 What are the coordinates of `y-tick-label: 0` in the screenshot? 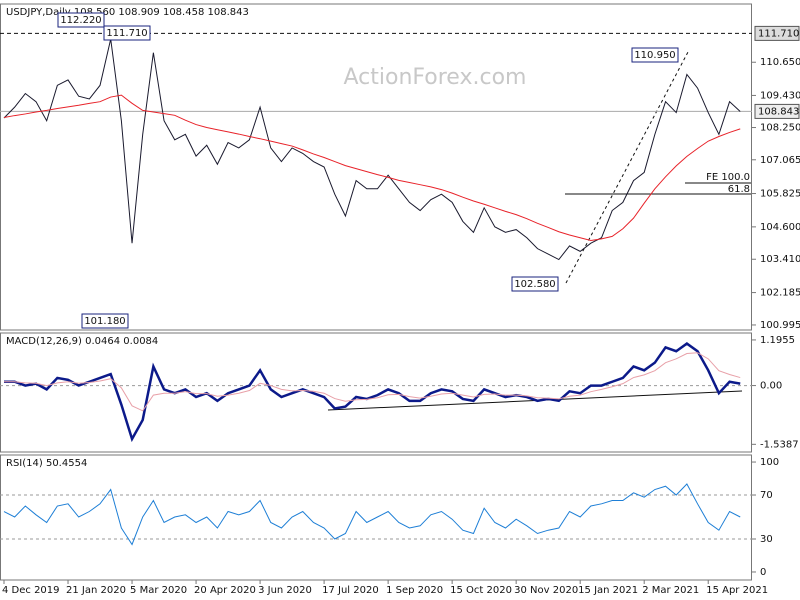 It's located at (763, 572).